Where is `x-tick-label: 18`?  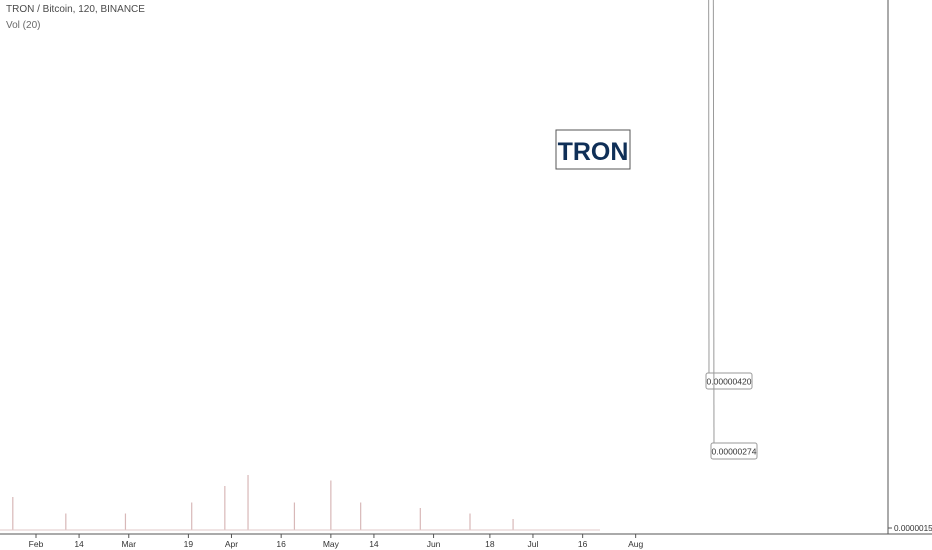
x-tick-label: 18 is located at coordinates (490, 544).